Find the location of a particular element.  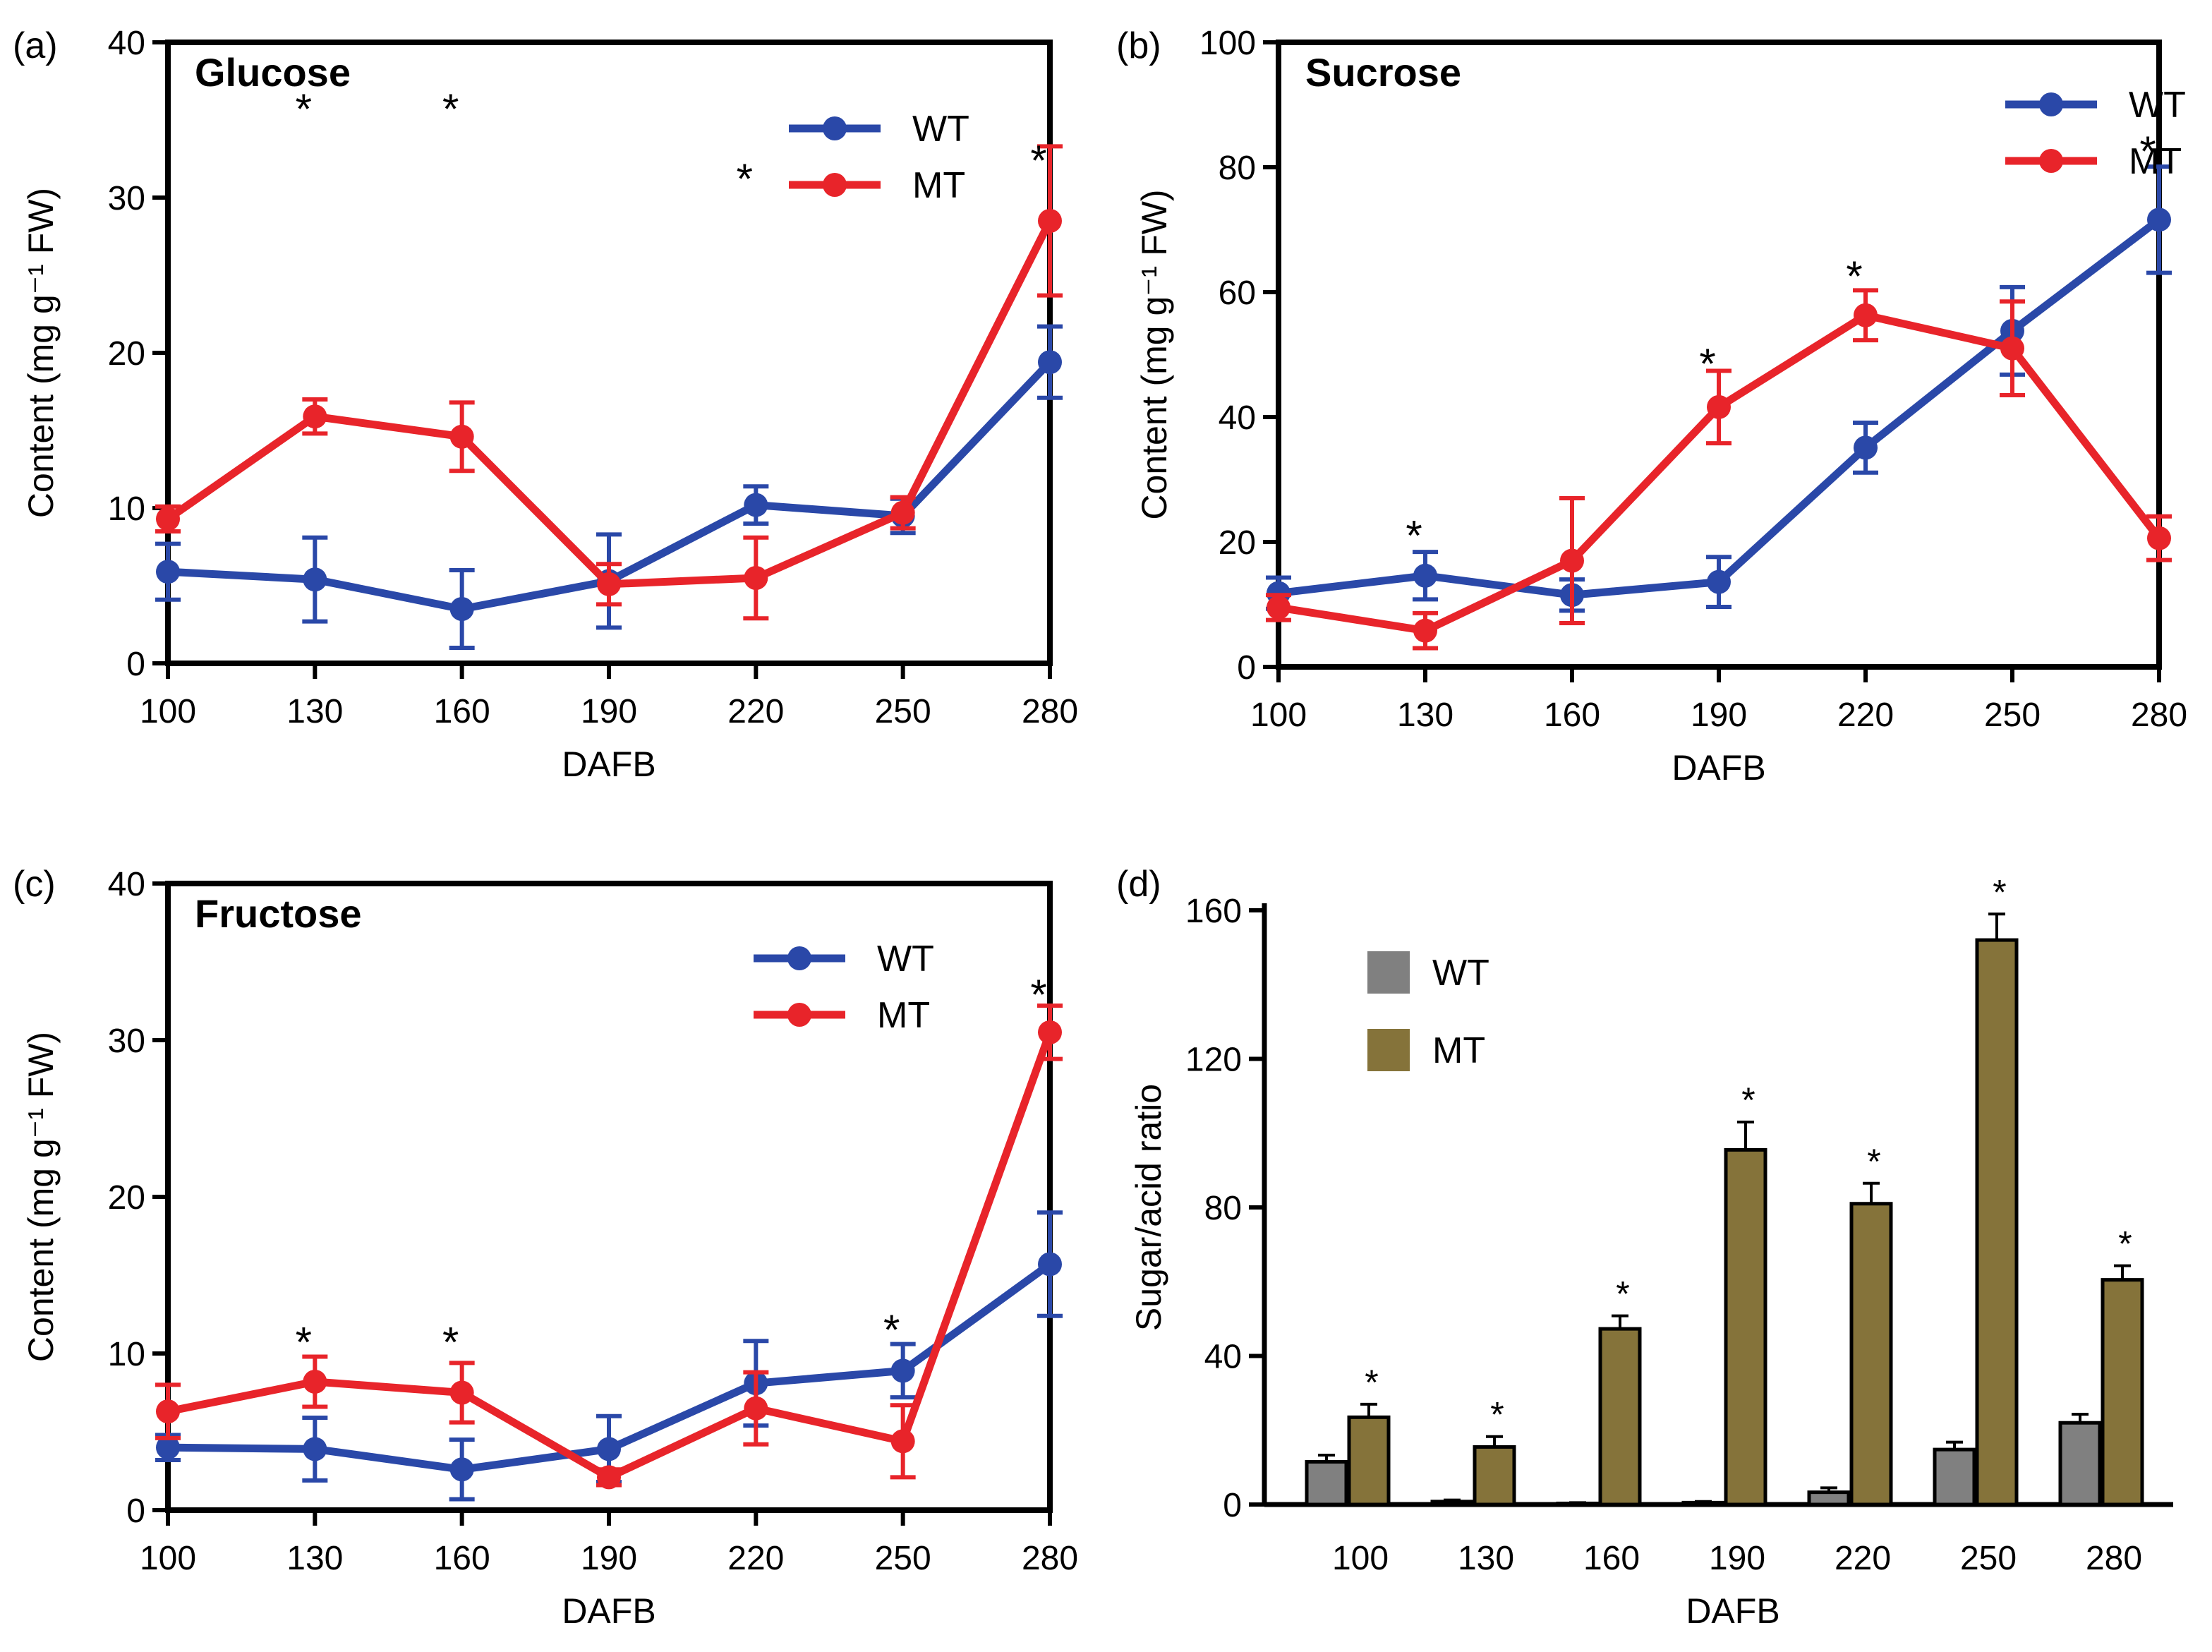

y-tick-label: 30 is located at coordinates (126, 198).